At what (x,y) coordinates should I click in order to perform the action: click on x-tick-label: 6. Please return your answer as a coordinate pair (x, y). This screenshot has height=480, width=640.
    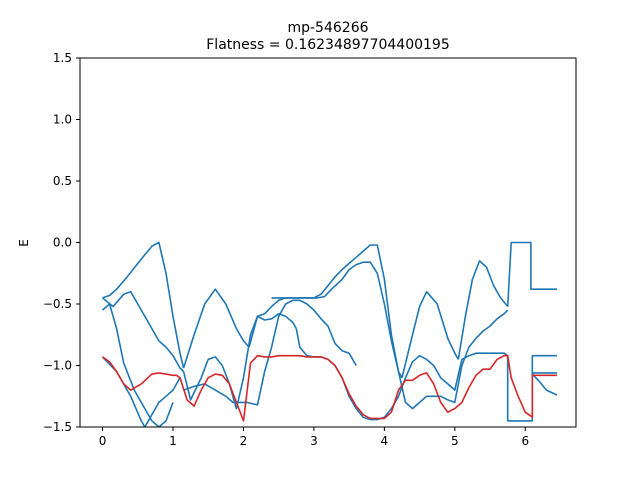
    Looking at the image, I should click on (525, 441).